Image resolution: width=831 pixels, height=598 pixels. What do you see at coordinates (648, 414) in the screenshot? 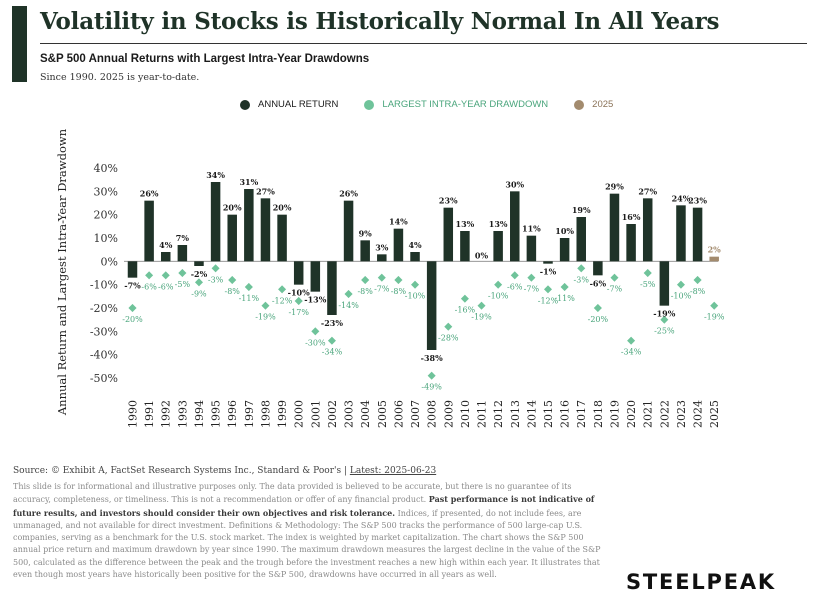
I see `x-tick-label: 2021` at bounding box center [648, 414].